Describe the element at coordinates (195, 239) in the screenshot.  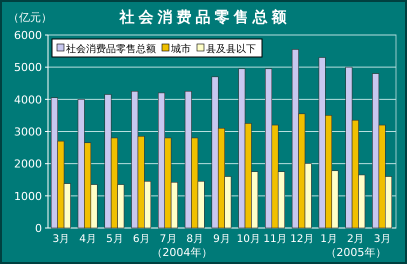
I see `x-tick-label: 8月` at that location.